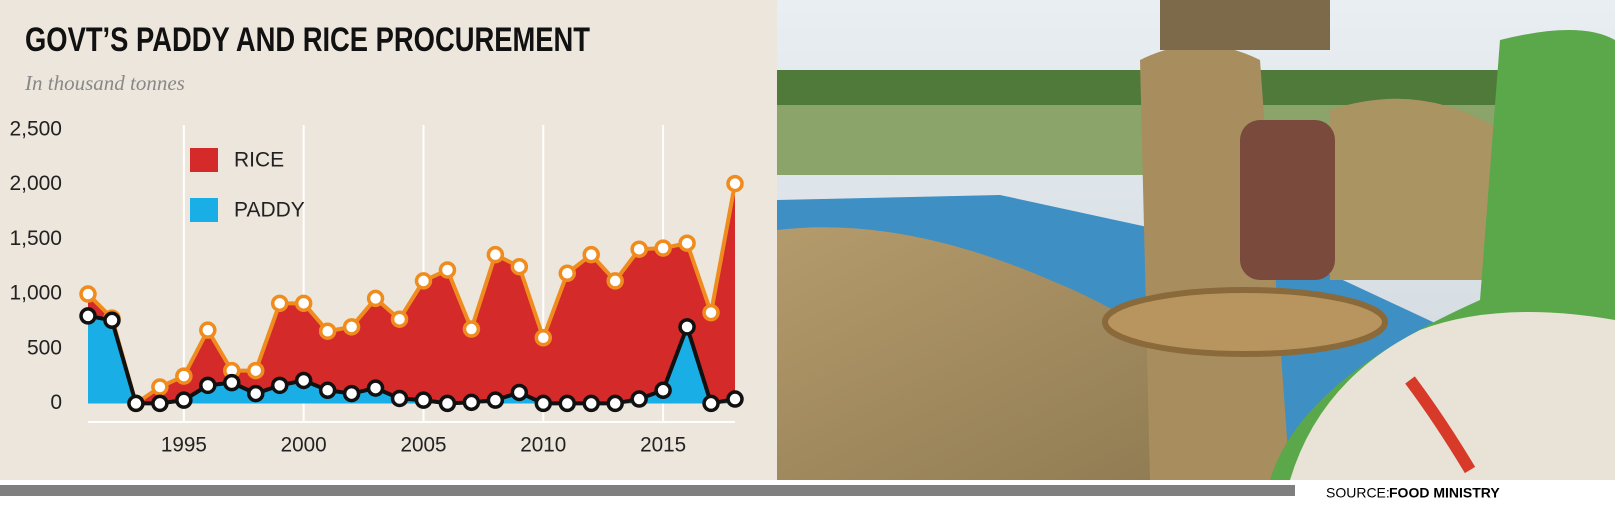 The width and height of the screenshot is (1615, 527). Describe the element at coordinates (104, 83) in the screenshot. I see `chart-subtitle: In thousand tonnes` at that location.